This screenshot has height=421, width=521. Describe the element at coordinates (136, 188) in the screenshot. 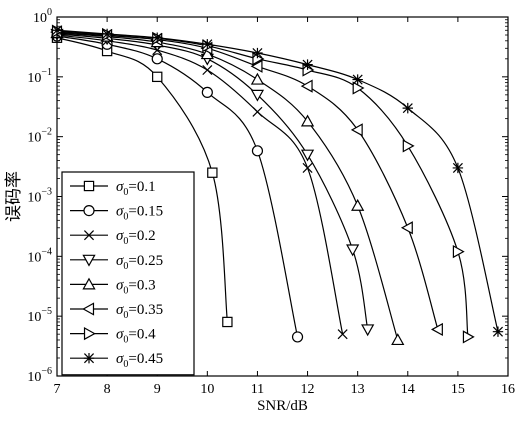

I see `legend-label: σ0=0.1` at that location.